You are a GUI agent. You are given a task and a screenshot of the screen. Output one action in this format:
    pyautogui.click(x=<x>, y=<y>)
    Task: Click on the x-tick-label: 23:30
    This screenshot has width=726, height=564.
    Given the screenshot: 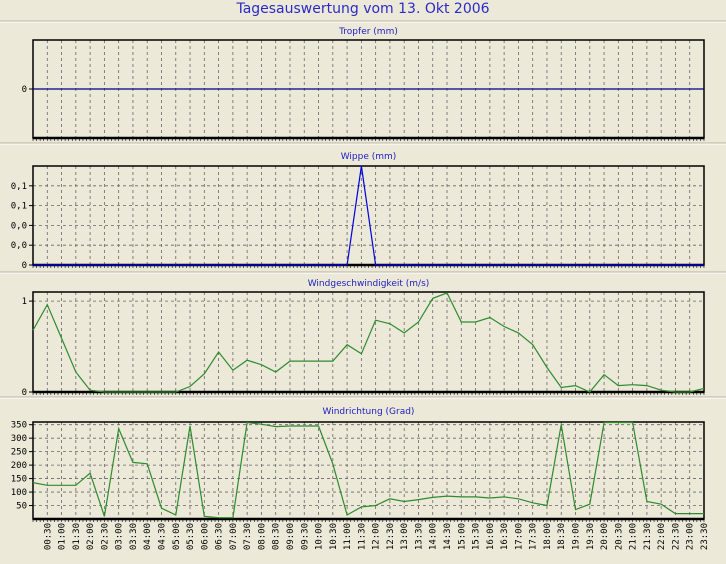 What is the action you would take?
    pyautogui.click(x=705, y=536)
    